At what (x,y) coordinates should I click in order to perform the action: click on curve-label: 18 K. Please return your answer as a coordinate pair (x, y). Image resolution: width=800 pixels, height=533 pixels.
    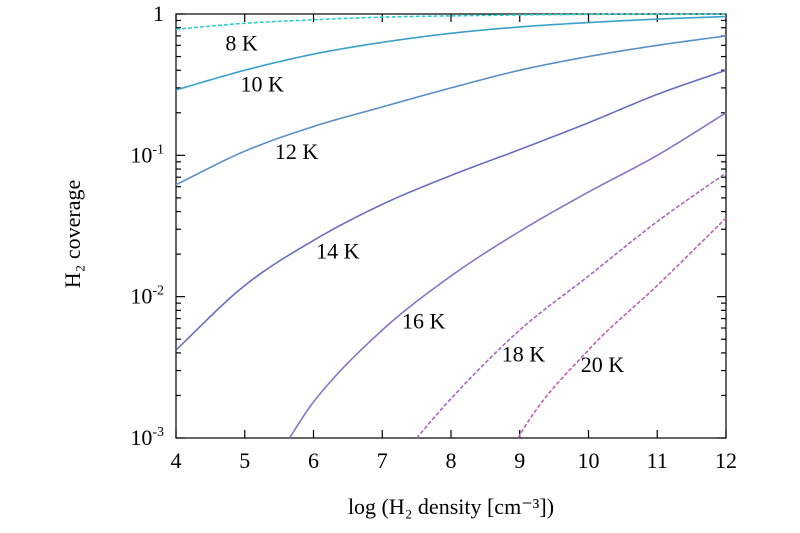
    Looking at the image, I should click on (524, 353).